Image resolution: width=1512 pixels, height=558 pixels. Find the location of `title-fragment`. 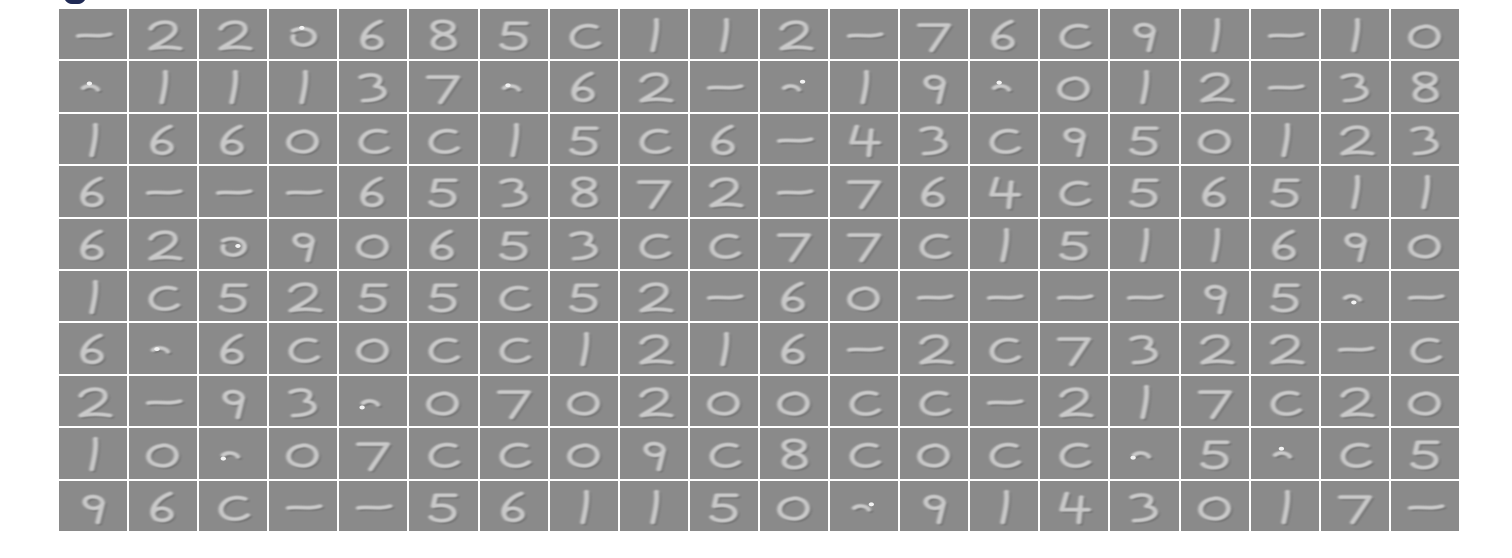

title-fragment is located at coordinates (133, 4).